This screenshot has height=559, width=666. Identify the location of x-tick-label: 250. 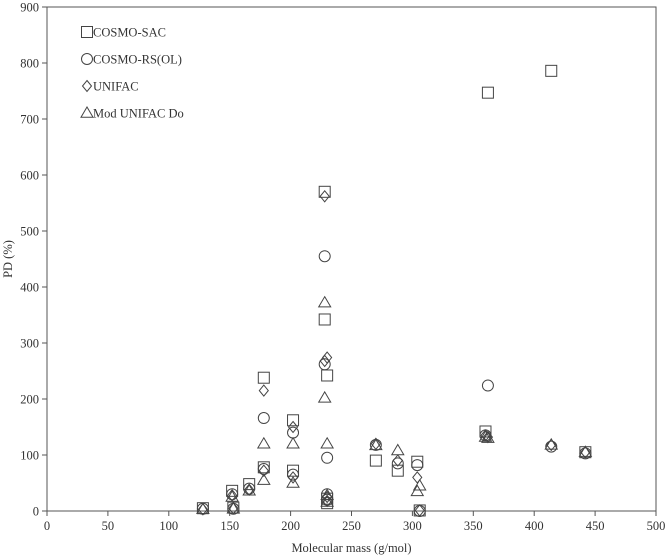
(351, 526).